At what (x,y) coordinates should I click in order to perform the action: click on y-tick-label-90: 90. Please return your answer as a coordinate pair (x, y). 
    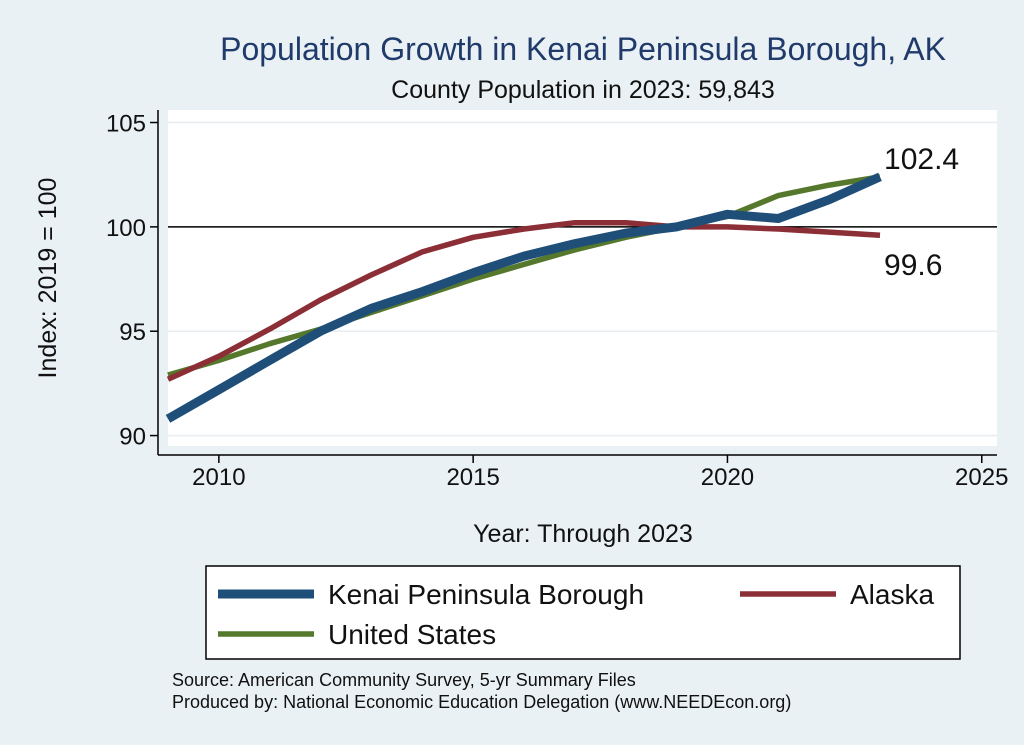
    Looking at the image, I should click on (132, 437).